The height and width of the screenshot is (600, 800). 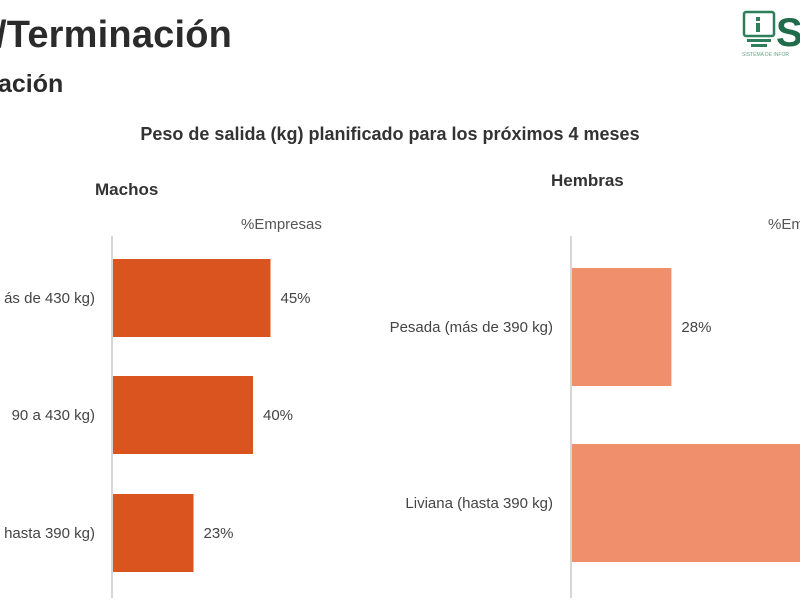 What do you see at coordinates (116, 35) in the screenshot?
I see `page-title: /Terminación` at bounding box center [116, 35].